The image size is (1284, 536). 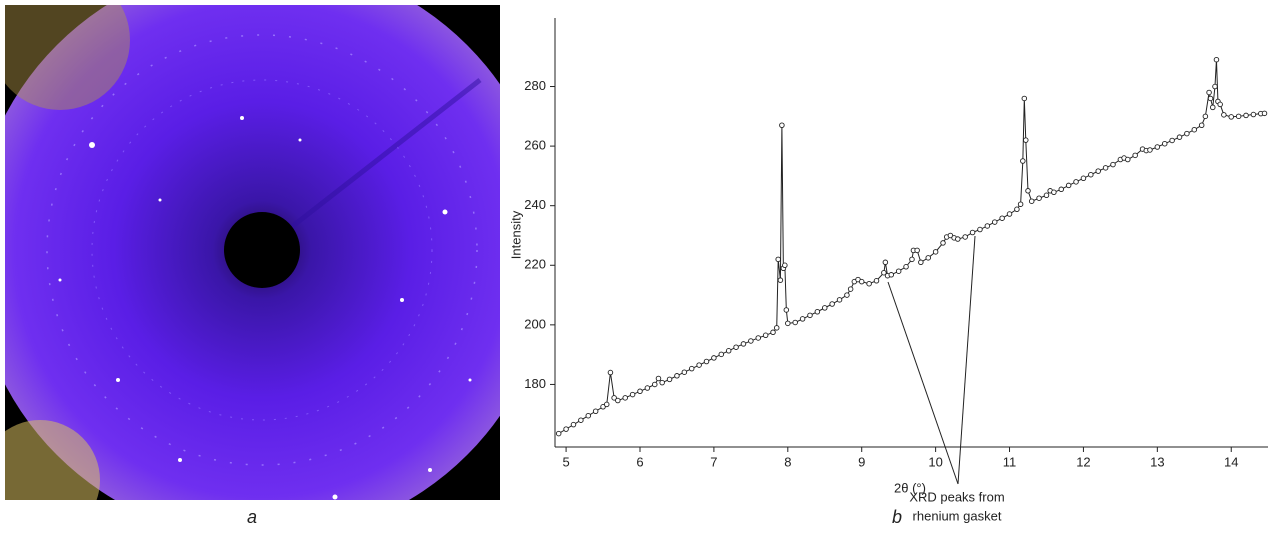 What do you see at coordinates (897, 517) in the screenshot?
I see `panel-label: b` at bounding box center [897, 517].